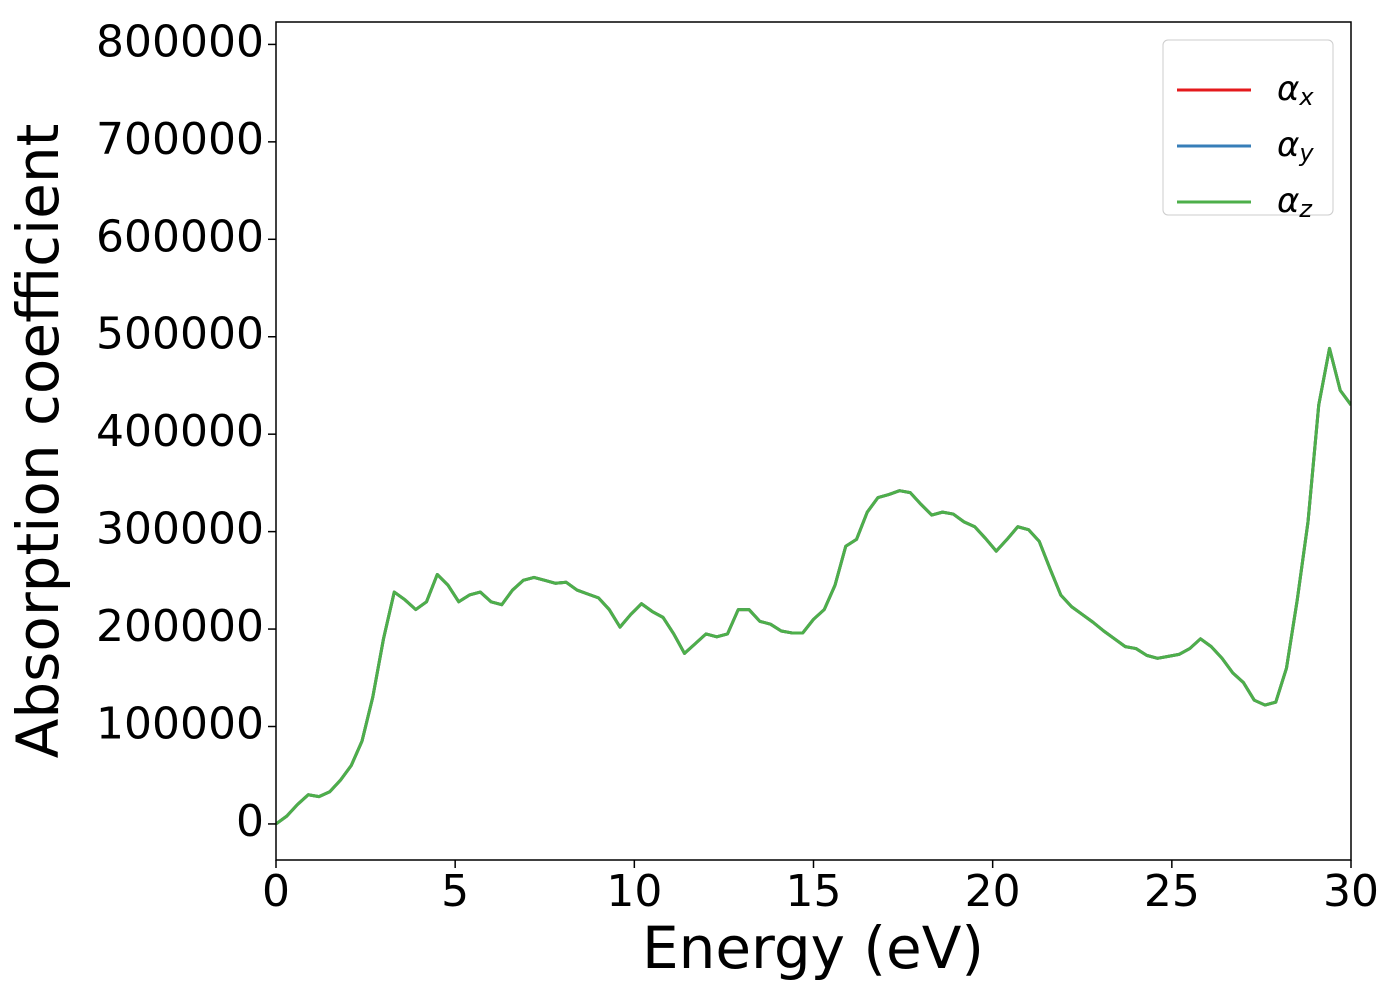 This screenshot has height=1004, width=1400. Describe the element at coordinates (813, 948) in the screenshot. I see `x-axis-label: Energy (eV)` at that location.